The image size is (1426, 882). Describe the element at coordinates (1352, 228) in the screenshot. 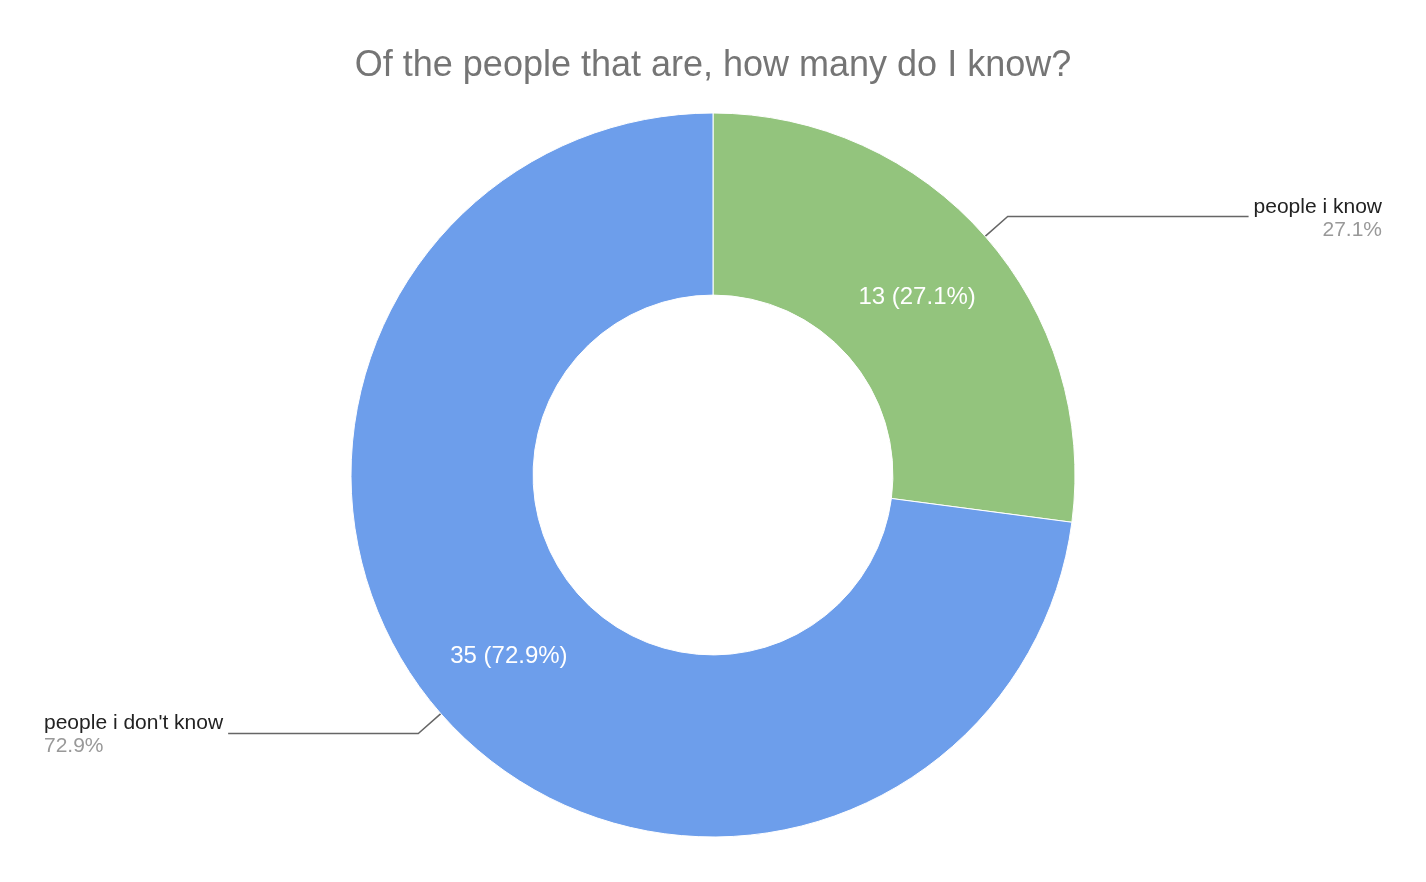

I see `text: 27.1%` at that location.